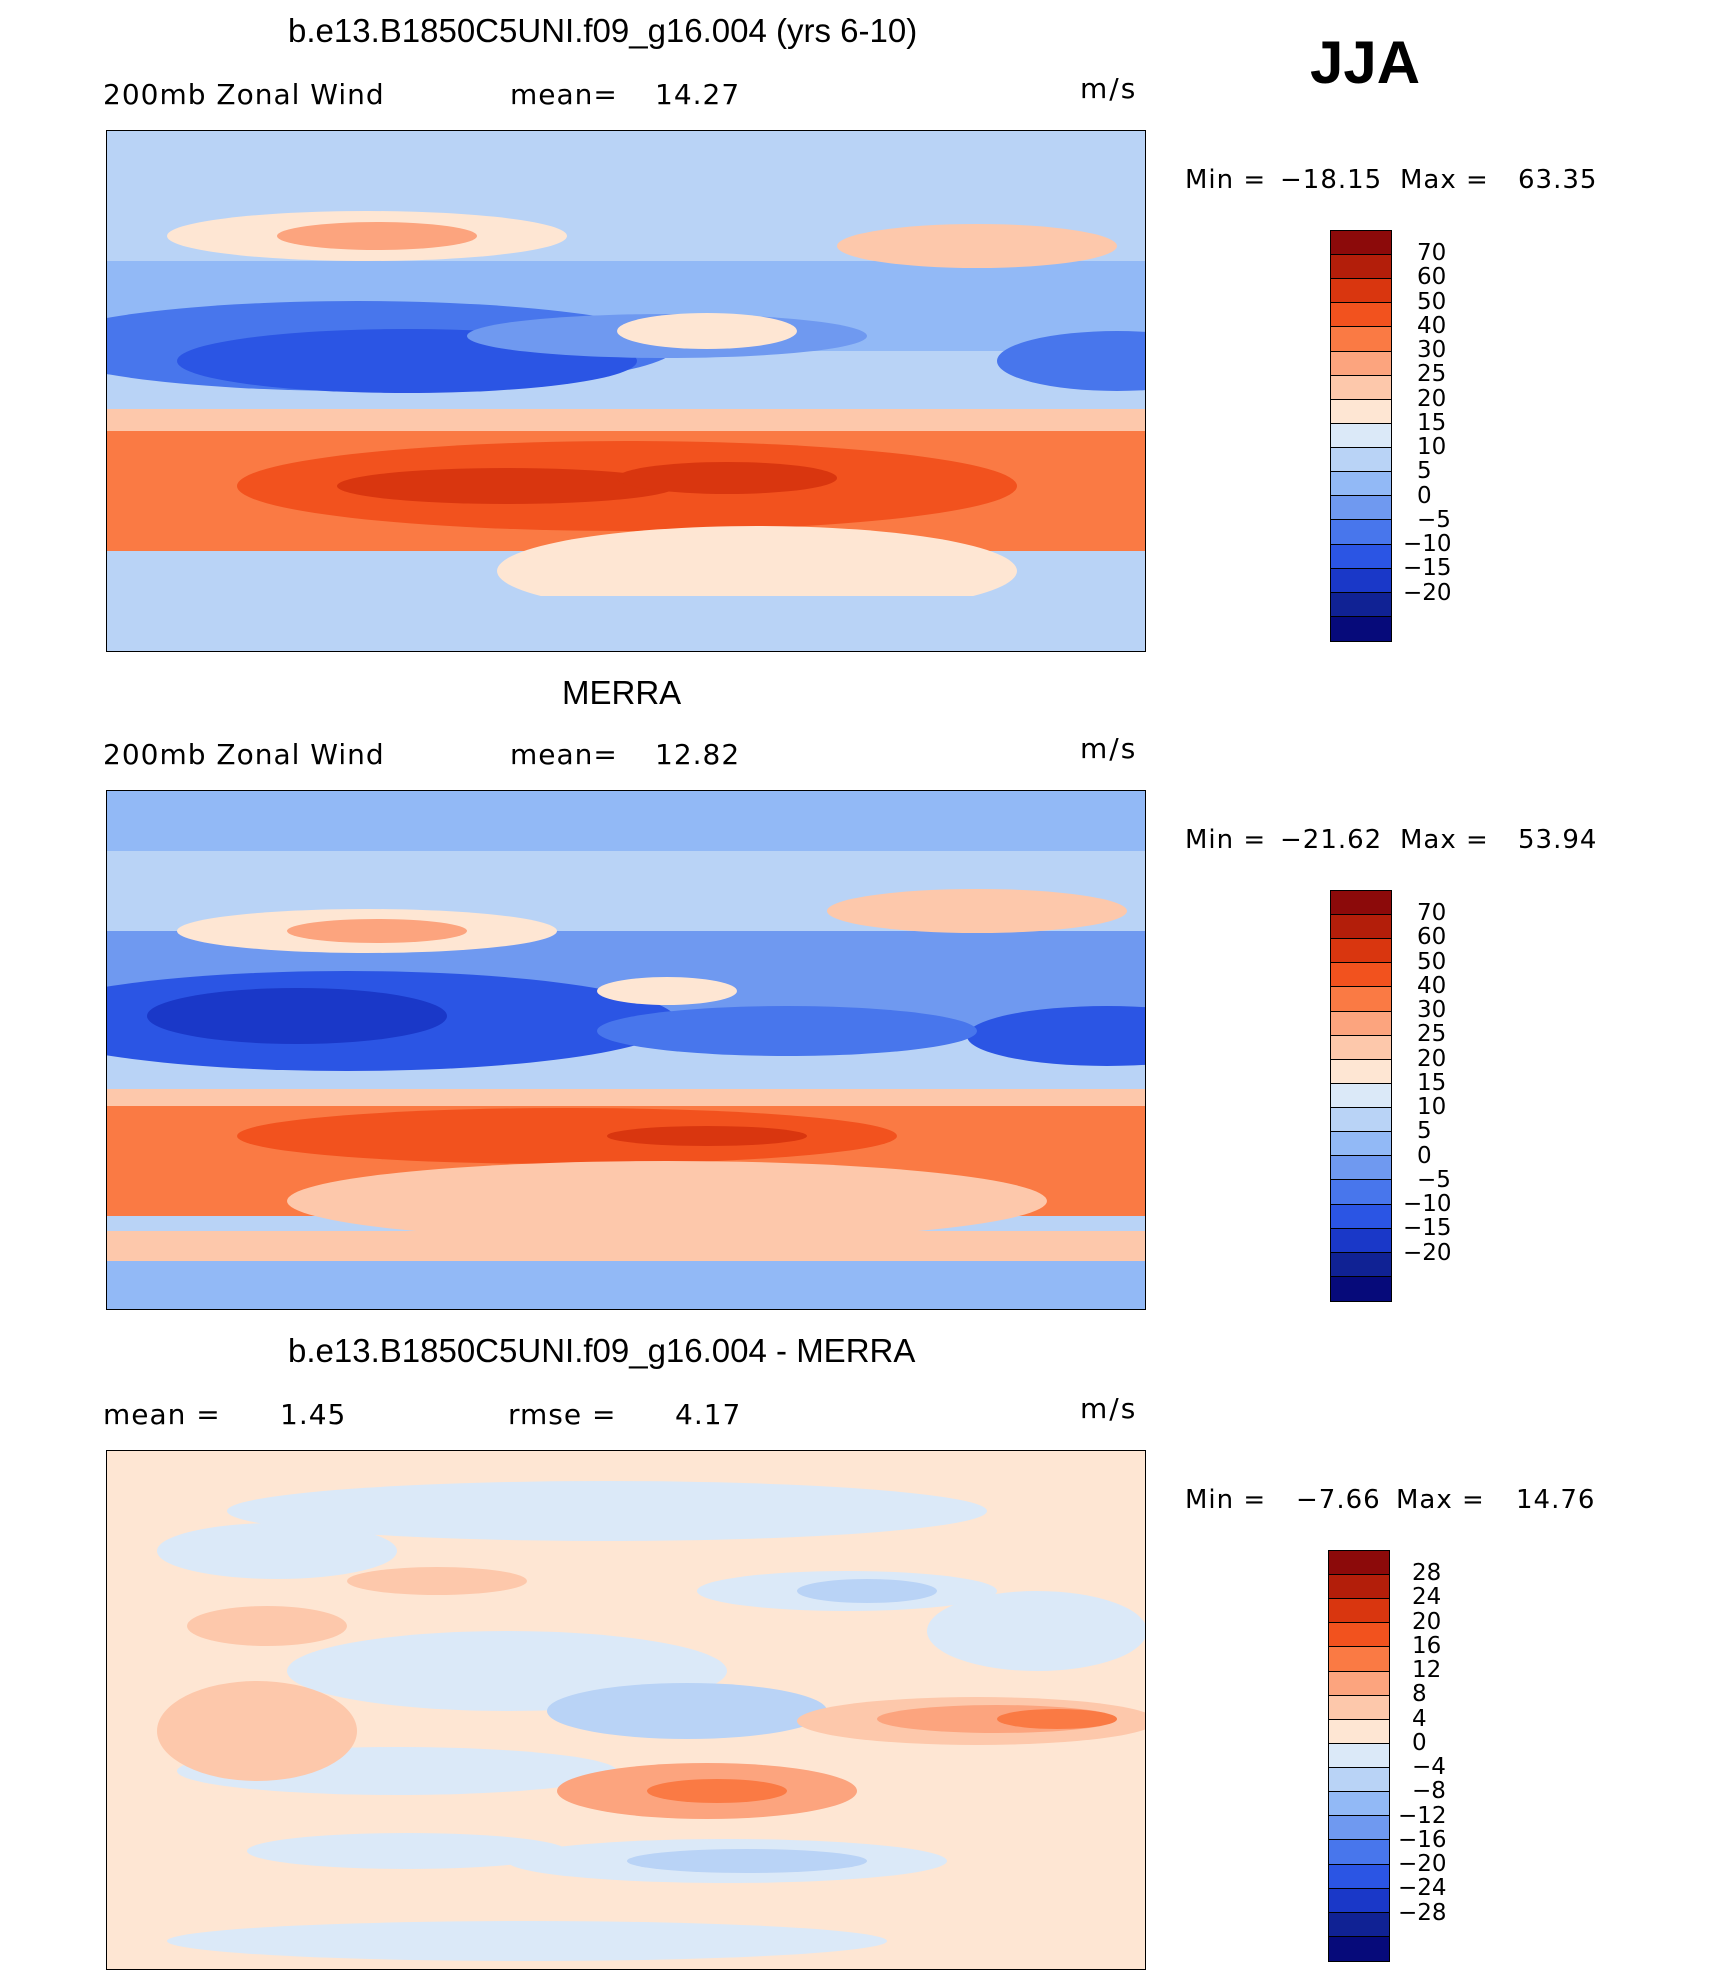 The width and height of the screenshot is (1710, 1974). Describe the element at coordinates (1429, 1791) in the screenshot. I see `colorbar-tick-label: −8` at that location.